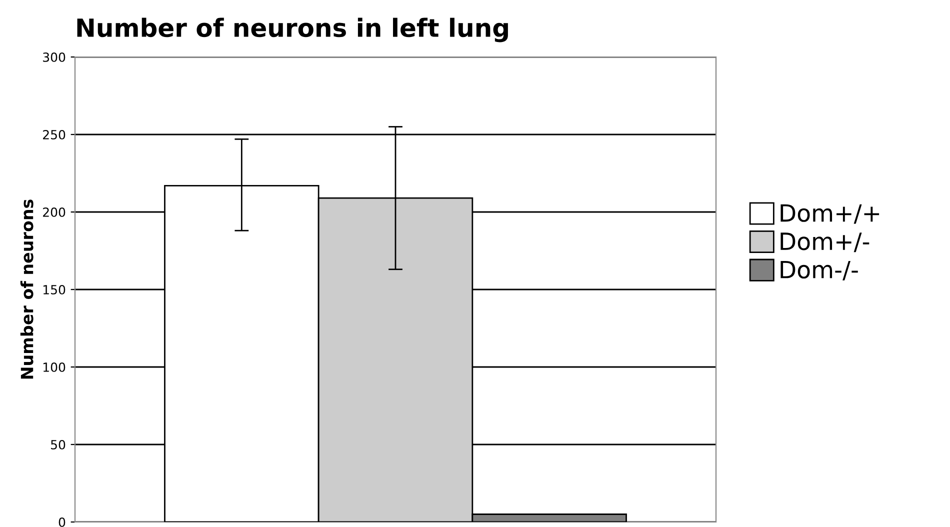 The width and height of the screenshot is (950, 527). What do you see at coordinates (830, 214) in the screenshot?
I see `legend-label: Dom+/+` at bounding box center [830, 214].